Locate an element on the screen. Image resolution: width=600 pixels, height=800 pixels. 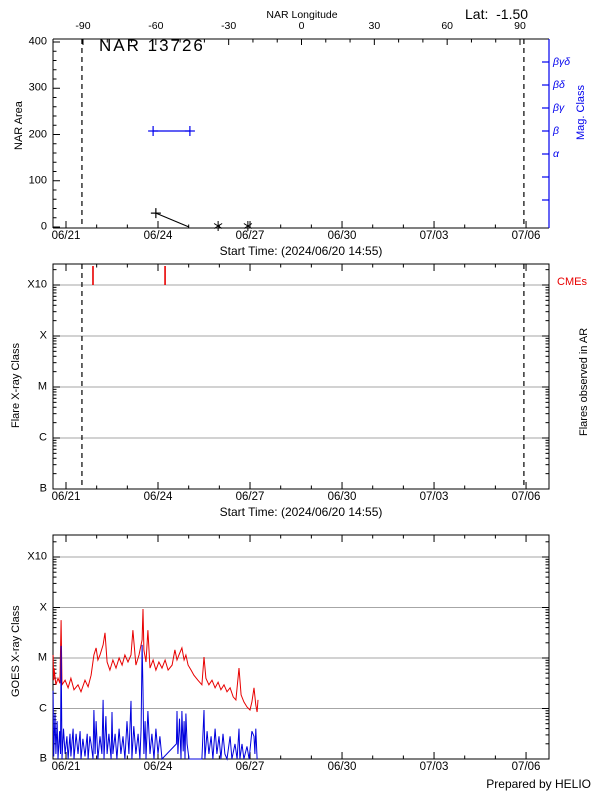
latitude-label: Lat: is located at coordinates (477, 14).